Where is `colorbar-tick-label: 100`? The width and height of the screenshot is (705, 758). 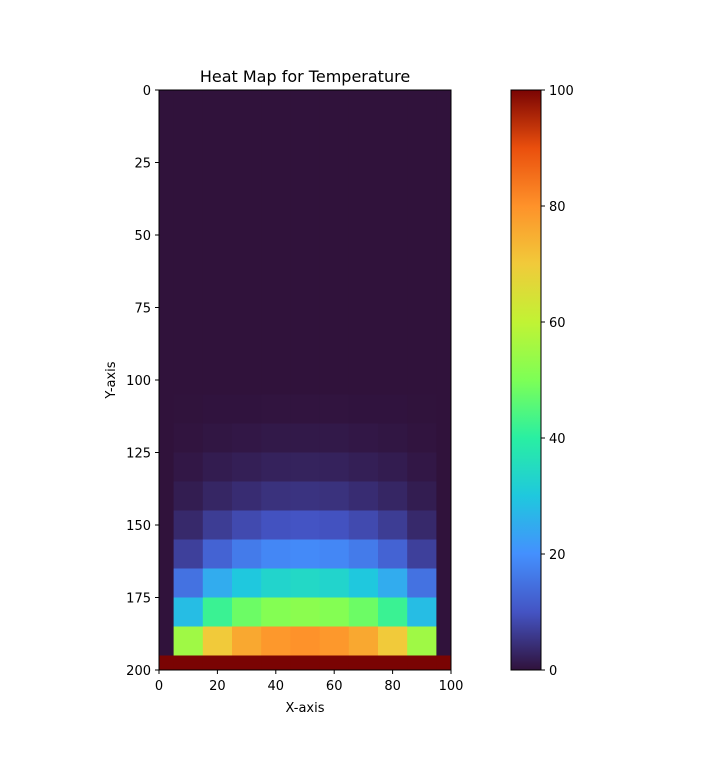
colorbar-tick-label: 100 is located at coordinates (561, 91).